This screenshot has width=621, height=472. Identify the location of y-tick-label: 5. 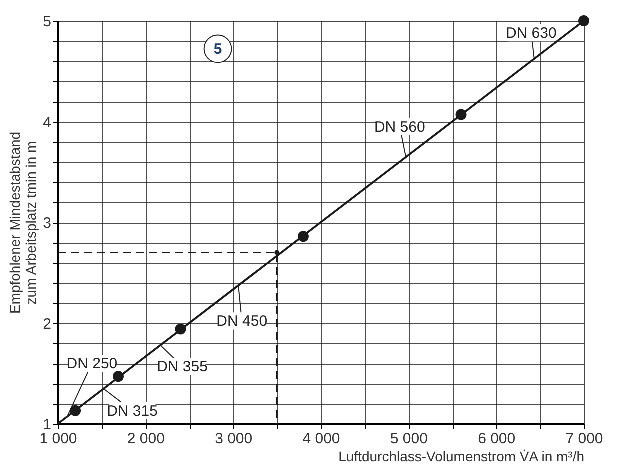
(47, 22).